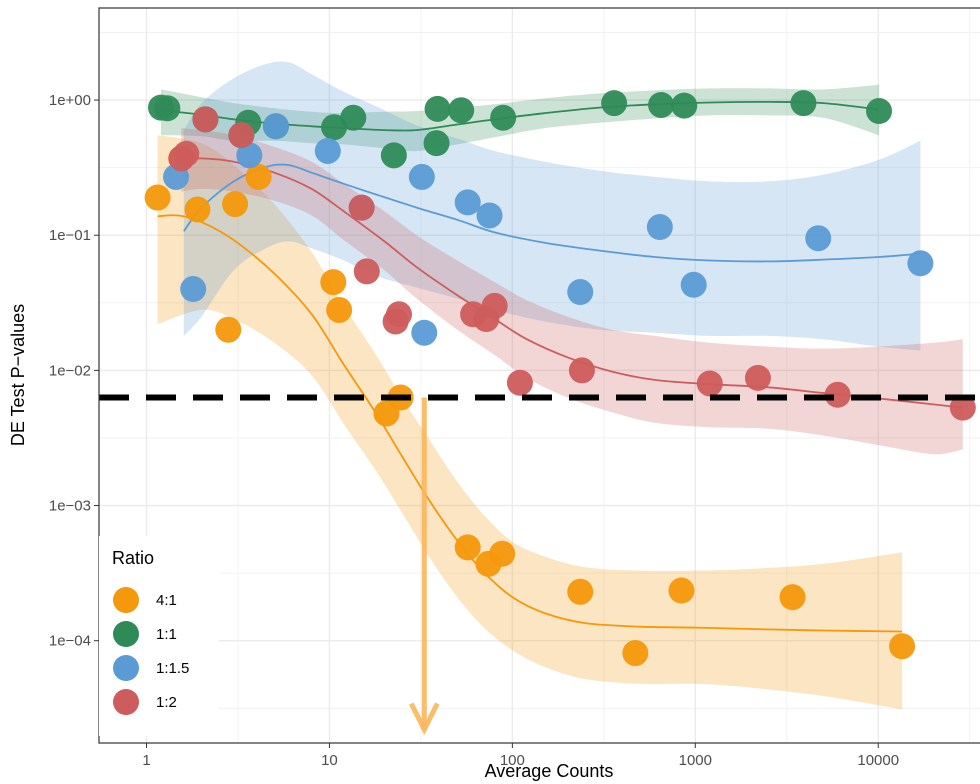  I want to click on y-tick-label: 1e−04, so click(70, 641).